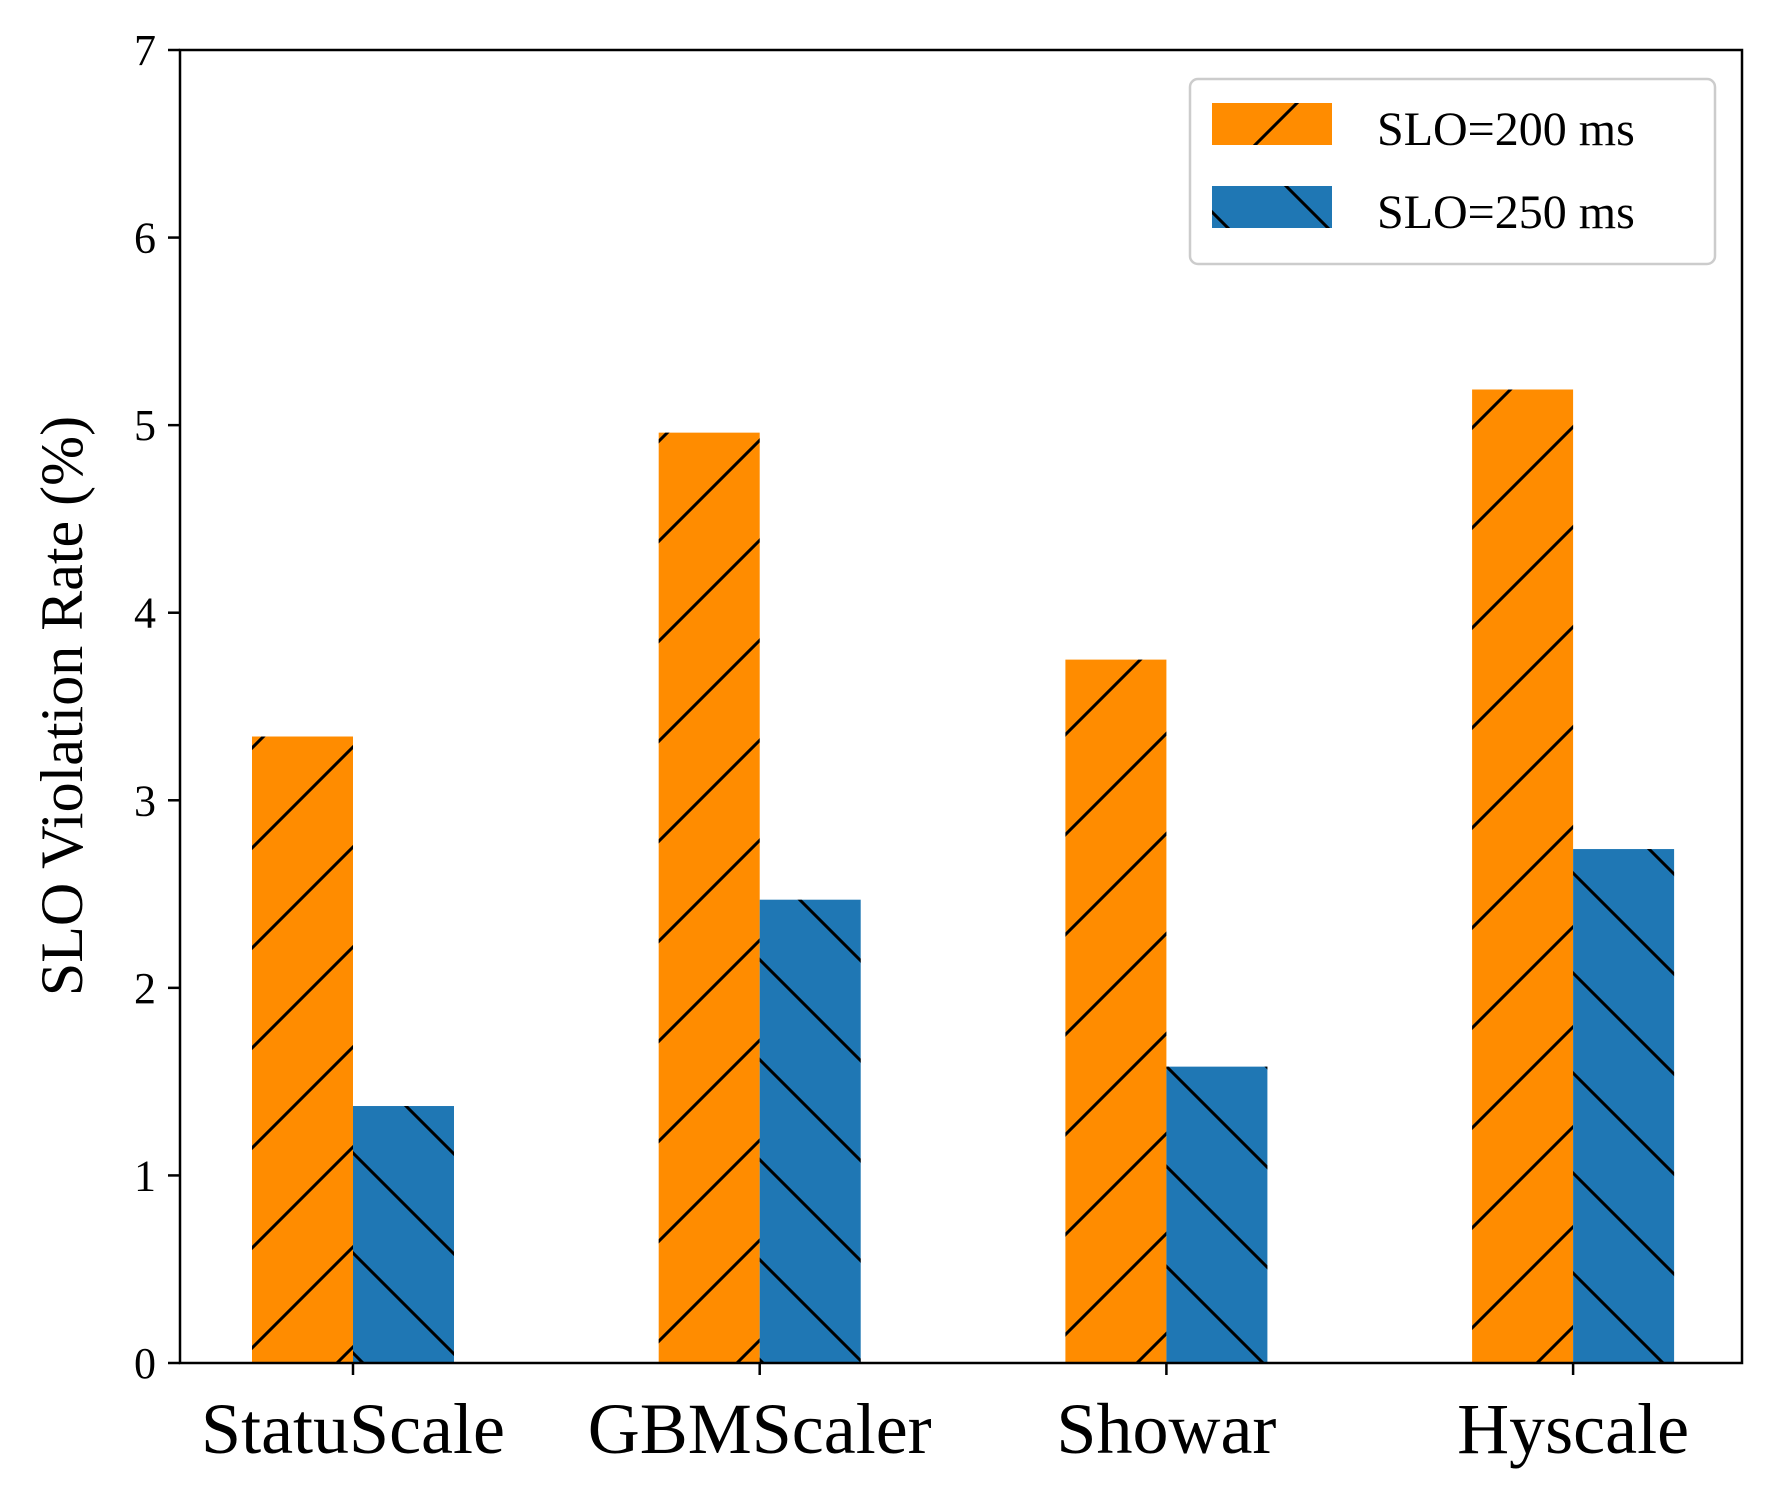 This screenshot has height=1490, width=1766. What do you see at coordinates (945, 1416) in the screenshot?
I see `x-axis-ticks: StatuScale GBMScaler Showar Hyscale` at bounding box center [945, 1416].